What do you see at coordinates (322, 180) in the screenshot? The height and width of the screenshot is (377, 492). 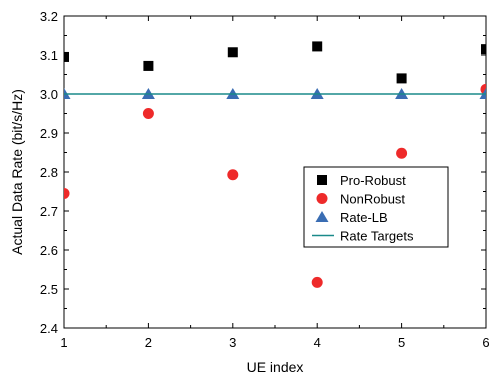 I see `legend-swatch-square` at bounding box center [322, 180].